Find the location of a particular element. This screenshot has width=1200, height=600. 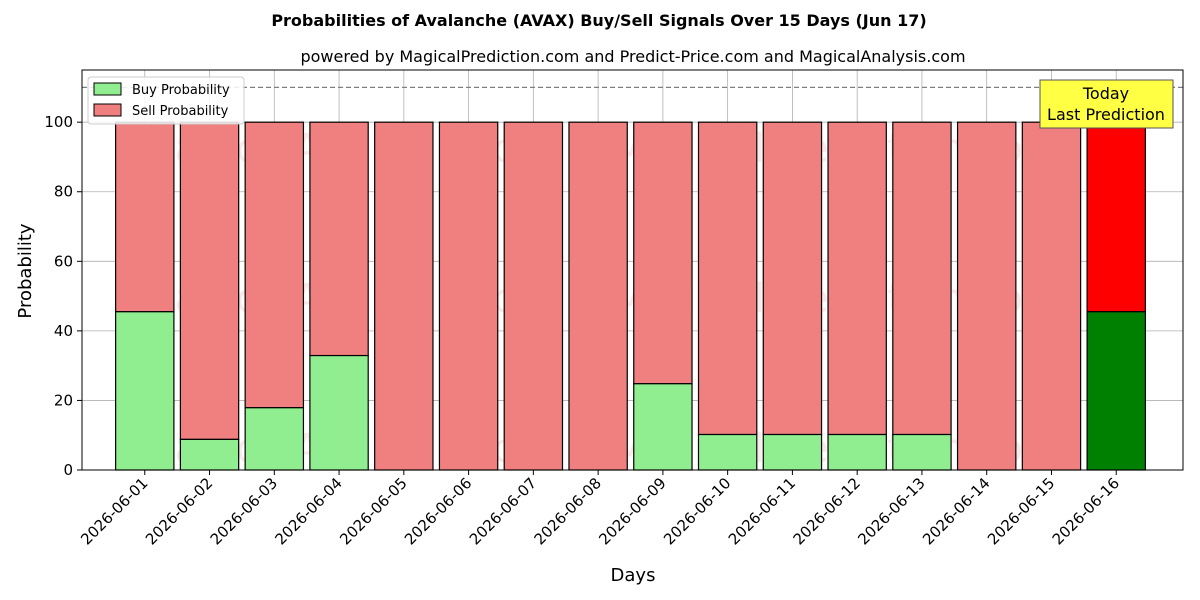

y-tick-label: 40 is located at coordinates (63, 331).